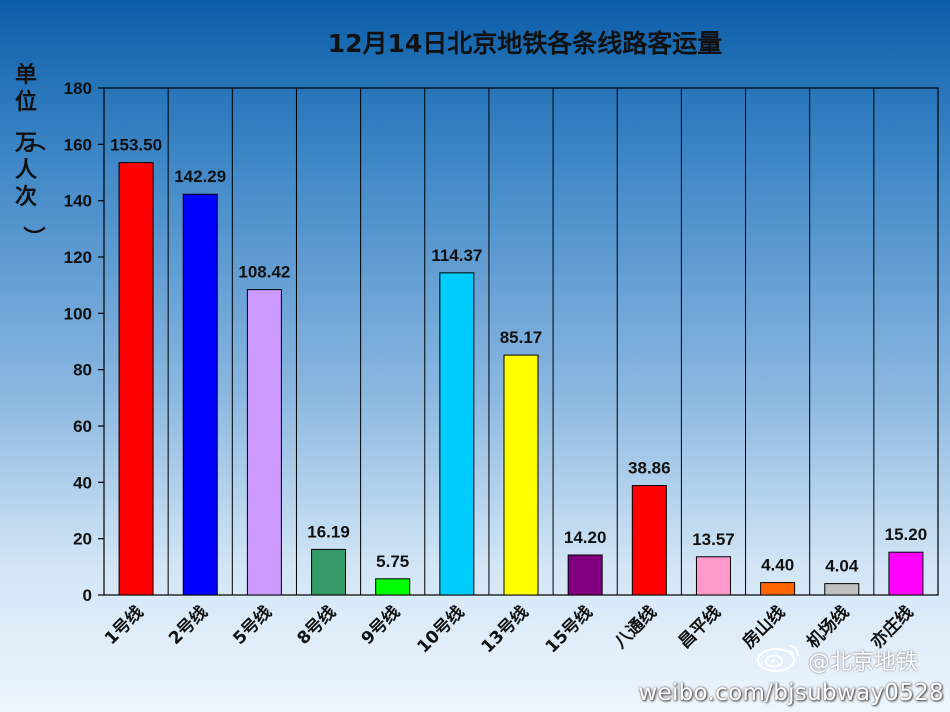  Describe the element at coordinates (200, 176) in the screenshot. I see `data-label: 142.29` at that location.